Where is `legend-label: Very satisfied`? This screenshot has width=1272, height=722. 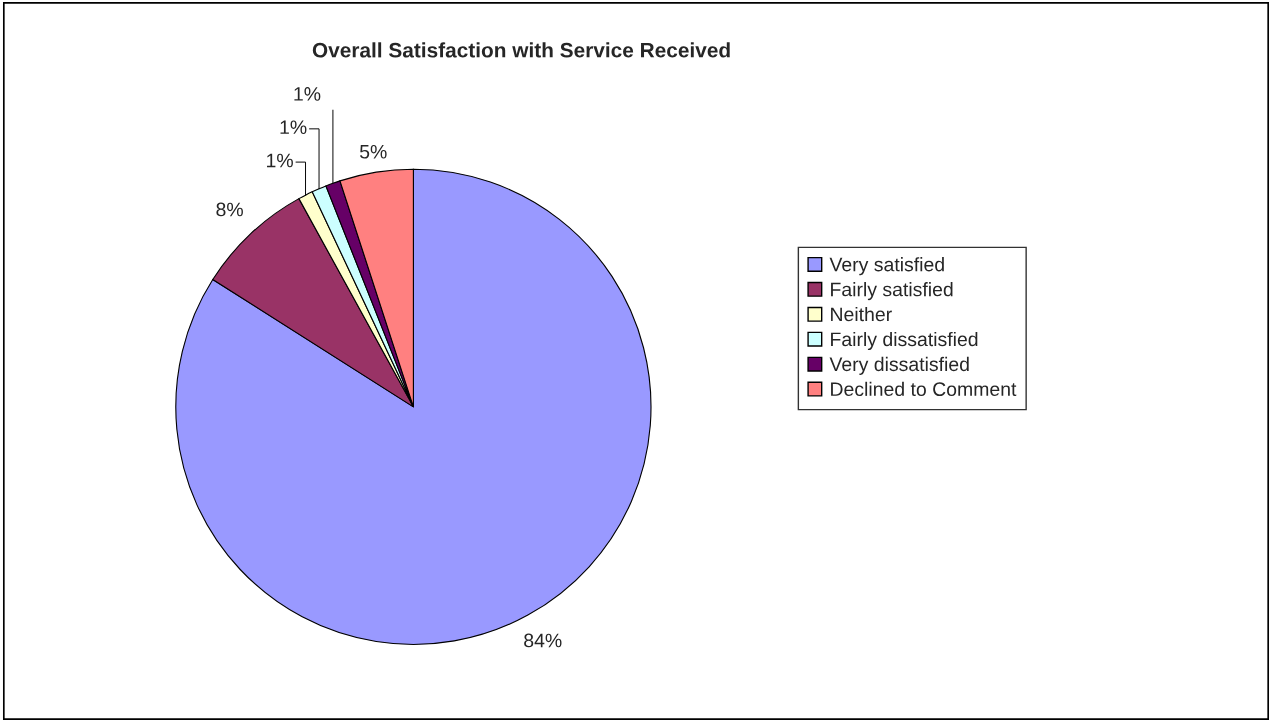 legend-label: Very satisfied is located at coordinates (886, 266).